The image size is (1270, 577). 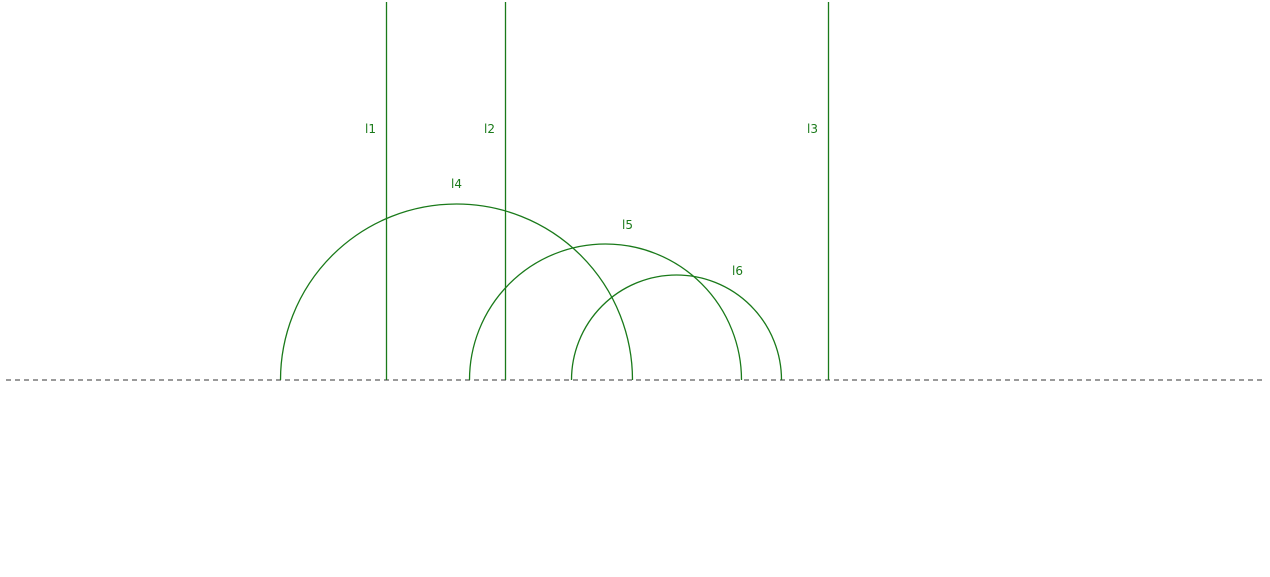 What do you see at coordinates (812, 129) in the screenshot?
I see `label-l3: l3` at bounding box center [812, 129].